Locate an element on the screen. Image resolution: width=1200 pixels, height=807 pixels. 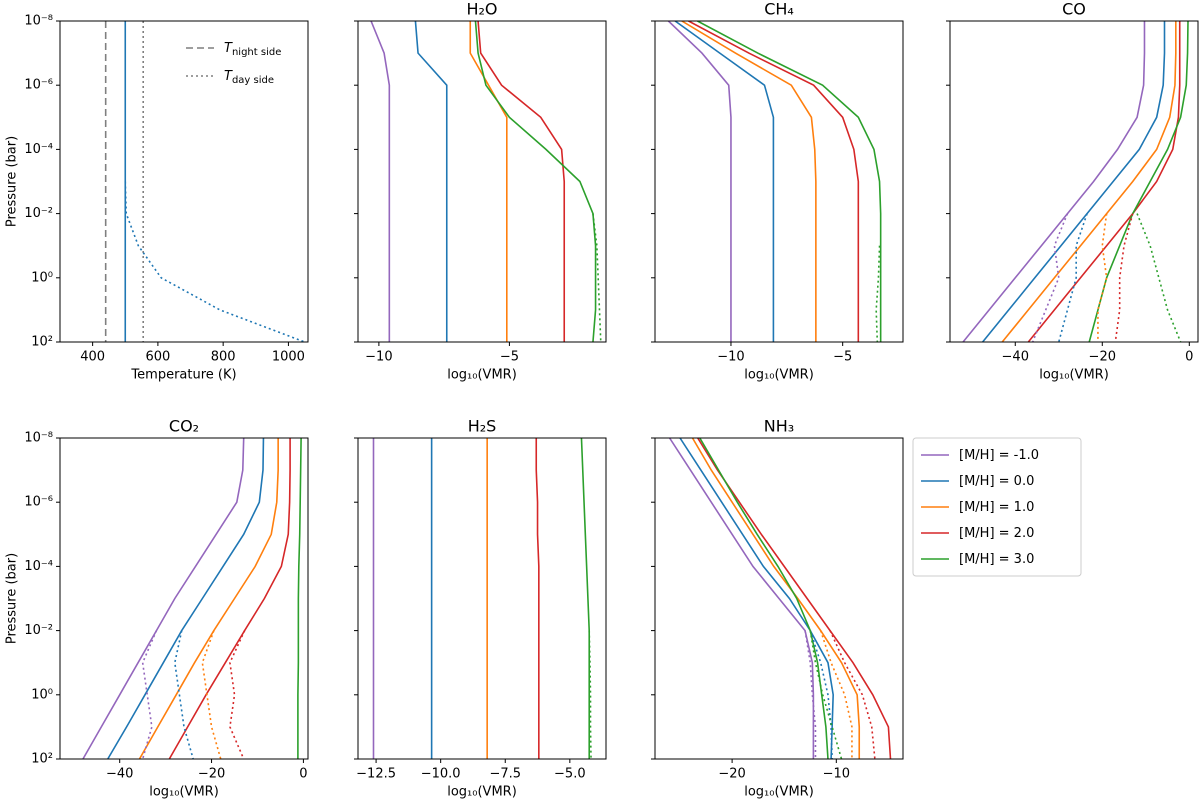
legend-name: [M/H] = 2.0 is located at coordinates (996, 533).